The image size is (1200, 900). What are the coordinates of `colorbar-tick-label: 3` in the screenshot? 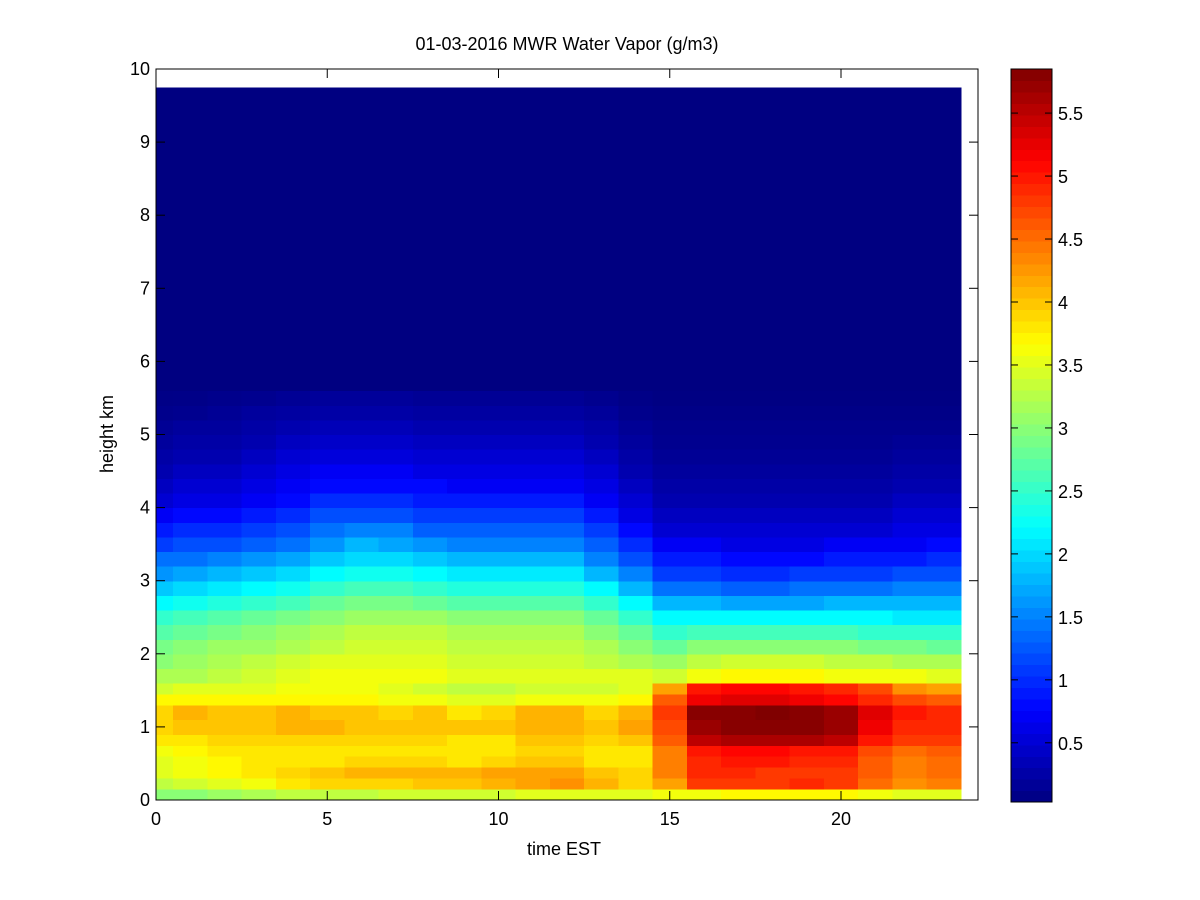 It's located at (1063, 429).